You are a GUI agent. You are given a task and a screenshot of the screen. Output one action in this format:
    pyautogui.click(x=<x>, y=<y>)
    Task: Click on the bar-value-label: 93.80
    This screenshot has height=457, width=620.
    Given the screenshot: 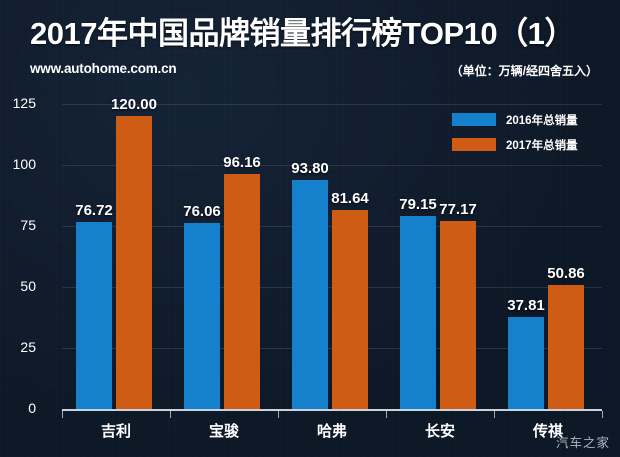 What is the action you would take?
    pyautogui.click(x=310, y=169)
    